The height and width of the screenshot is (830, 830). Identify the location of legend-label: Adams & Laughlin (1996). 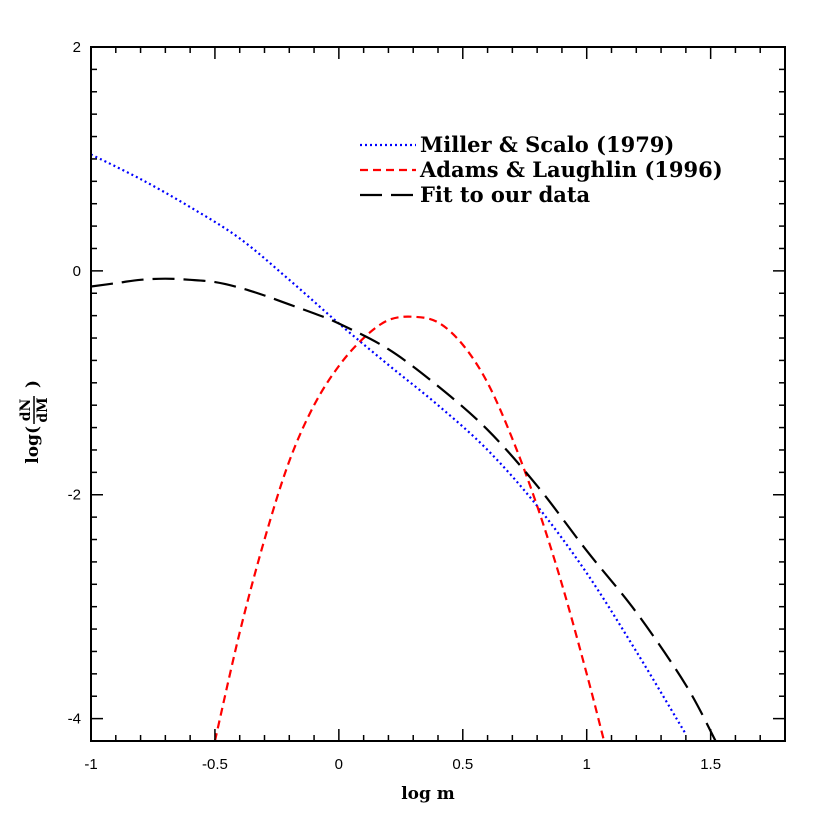
(571, 169).